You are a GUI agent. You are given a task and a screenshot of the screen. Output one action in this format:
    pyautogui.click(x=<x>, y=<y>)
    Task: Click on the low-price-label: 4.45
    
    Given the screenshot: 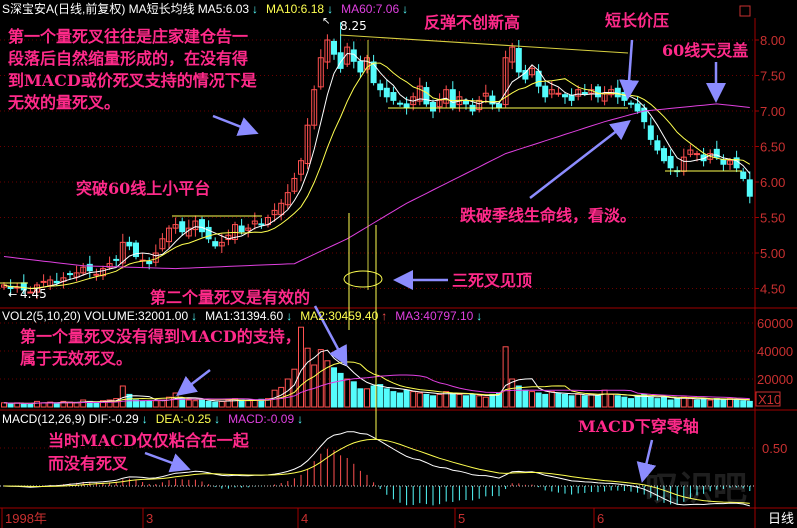 What is the action you would take?
    pyautogui.click(x=33, y=294)
    